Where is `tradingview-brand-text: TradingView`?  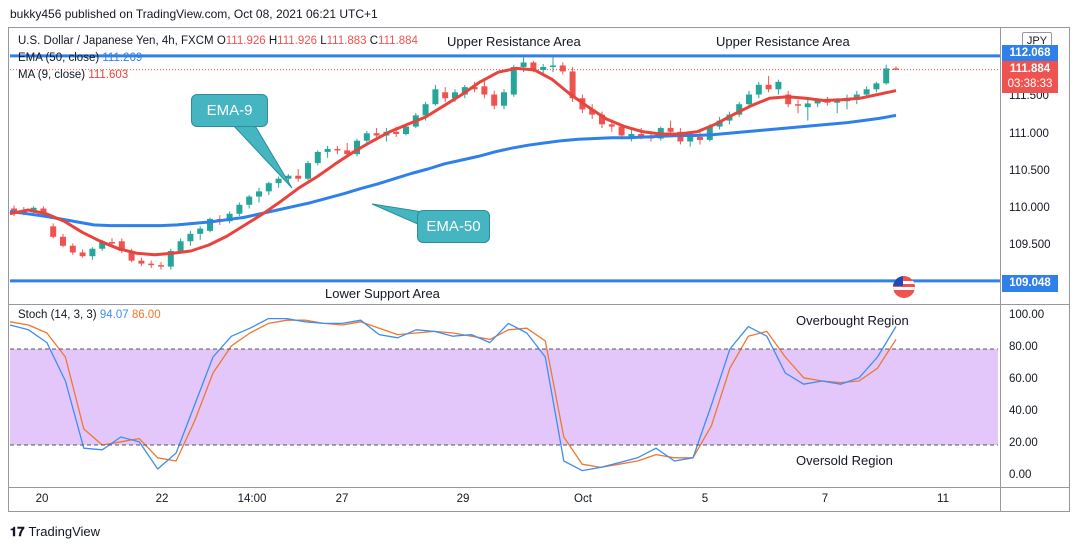 tradingview-brand-text: TradingView is located at coordinates (64, 531).